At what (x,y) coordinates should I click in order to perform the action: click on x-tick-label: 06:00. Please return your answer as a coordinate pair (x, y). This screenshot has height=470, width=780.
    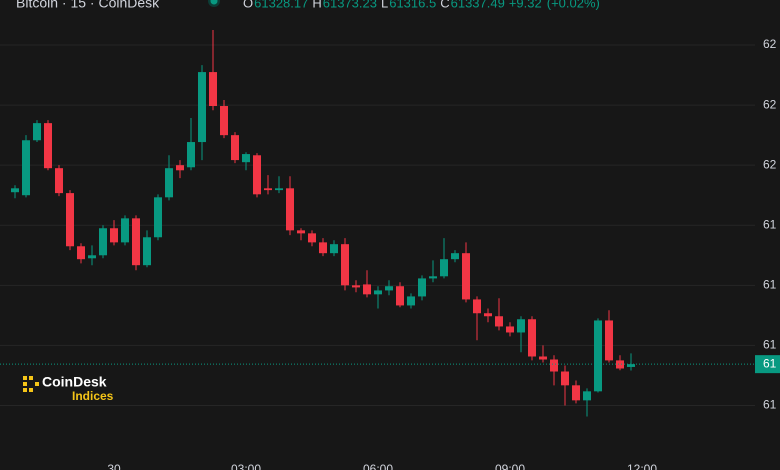
    Looking at the image, I should click on (378, 466).